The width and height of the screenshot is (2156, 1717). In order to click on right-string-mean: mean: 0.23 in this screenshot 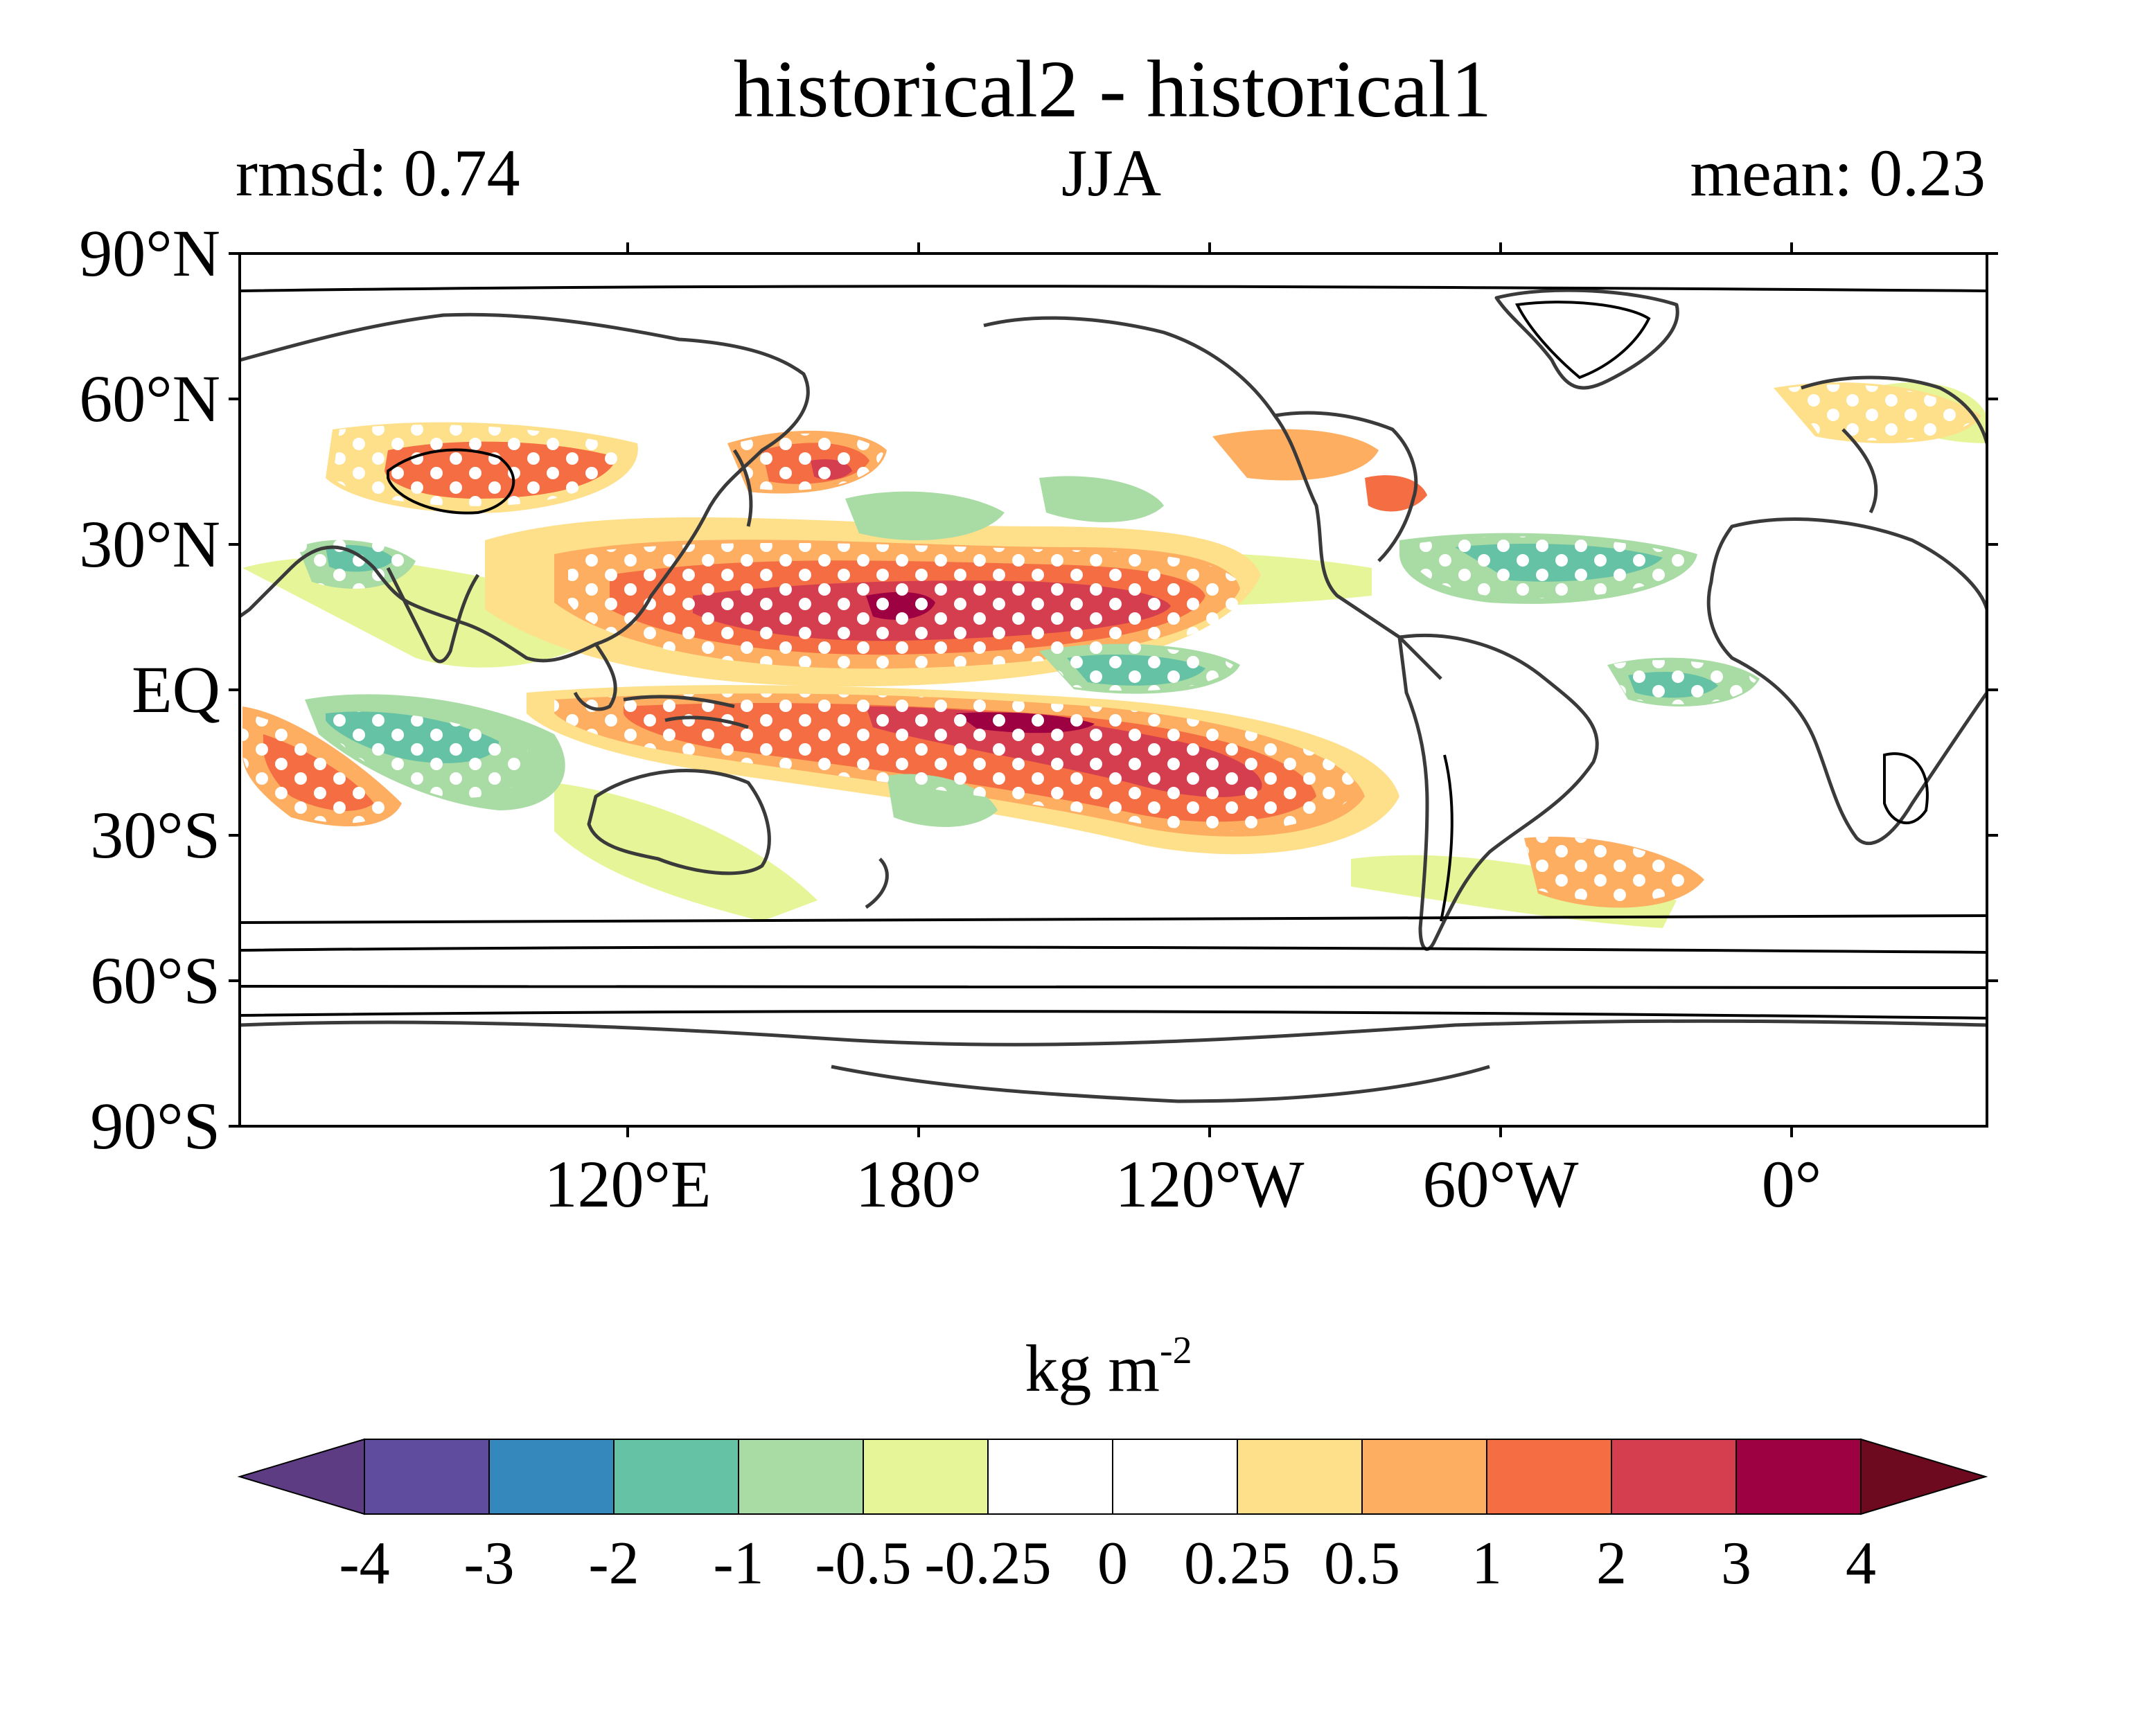, I will do `click(1838, 173)`.